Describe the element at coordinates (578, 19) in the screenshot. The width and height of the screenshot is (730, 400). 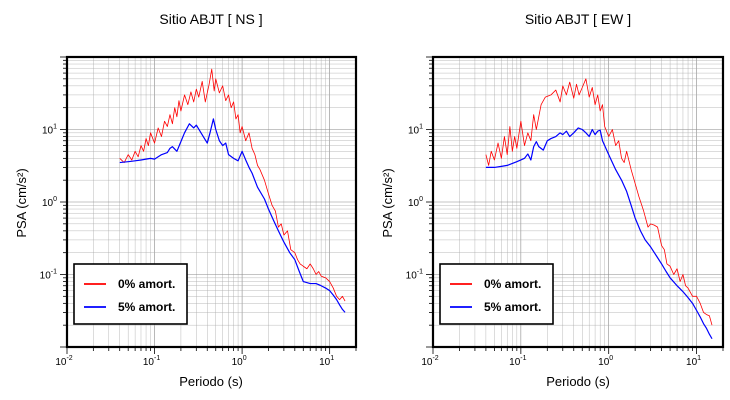
I see `chart-title: Sitio ABJT [ EW ]` at that location.